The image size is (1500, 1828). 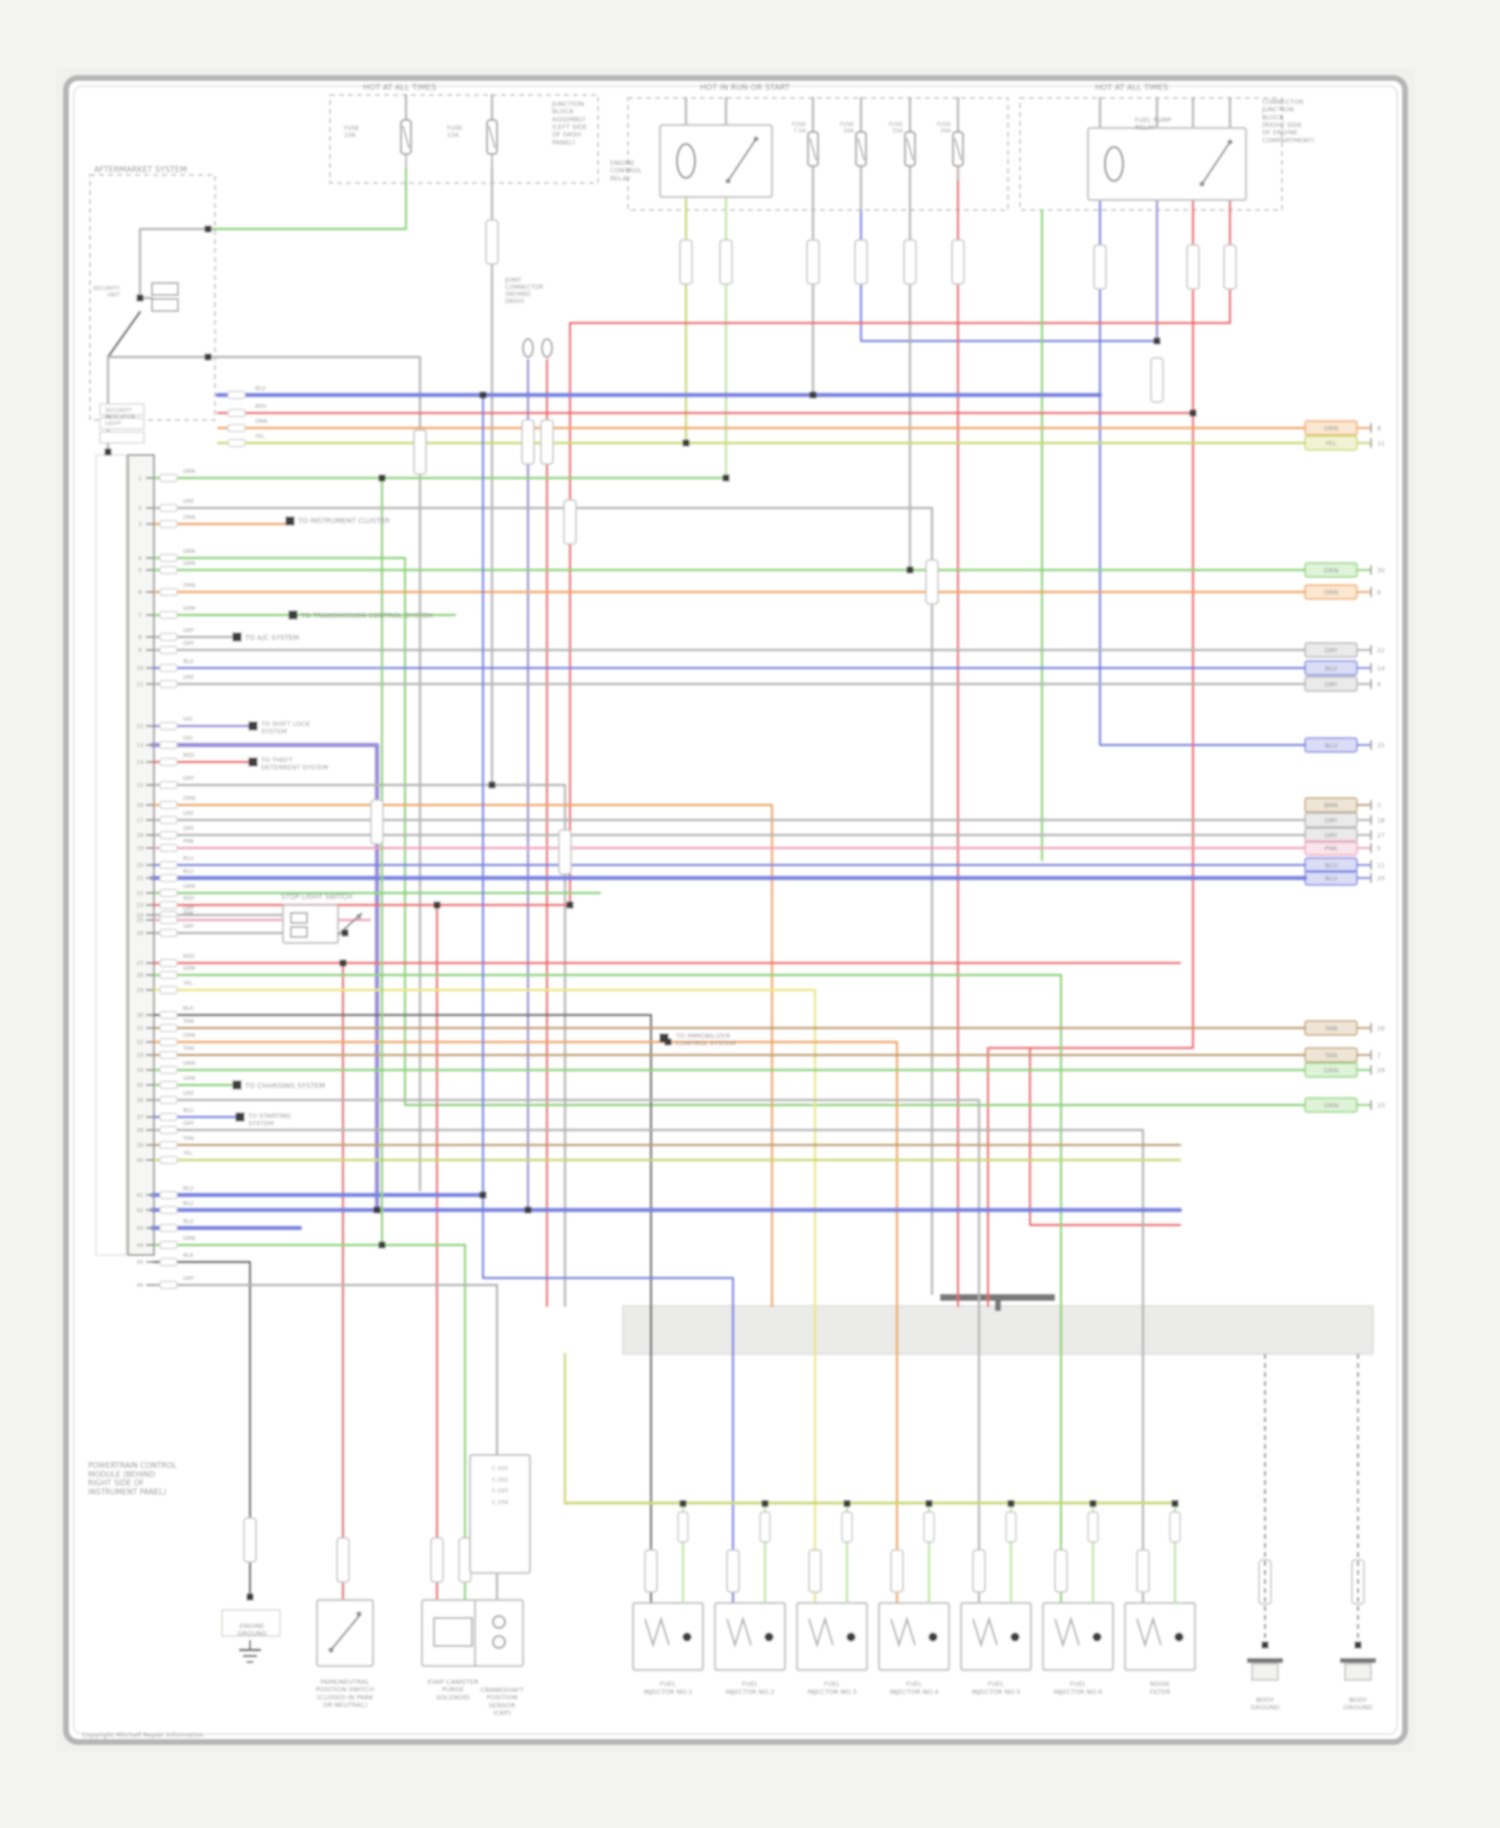 What do you see at coordinates (140, 1029) in the screenshot?
I see `pin-number: 31` at bounding box center [140, 1029].